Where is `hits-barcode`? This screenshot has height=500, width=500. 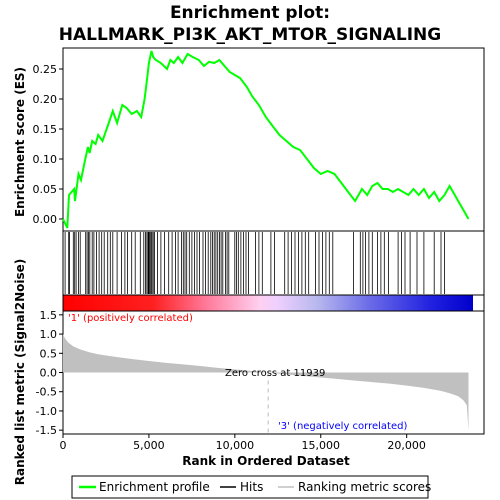
hits-barcode is located at coordinates (254, 263).